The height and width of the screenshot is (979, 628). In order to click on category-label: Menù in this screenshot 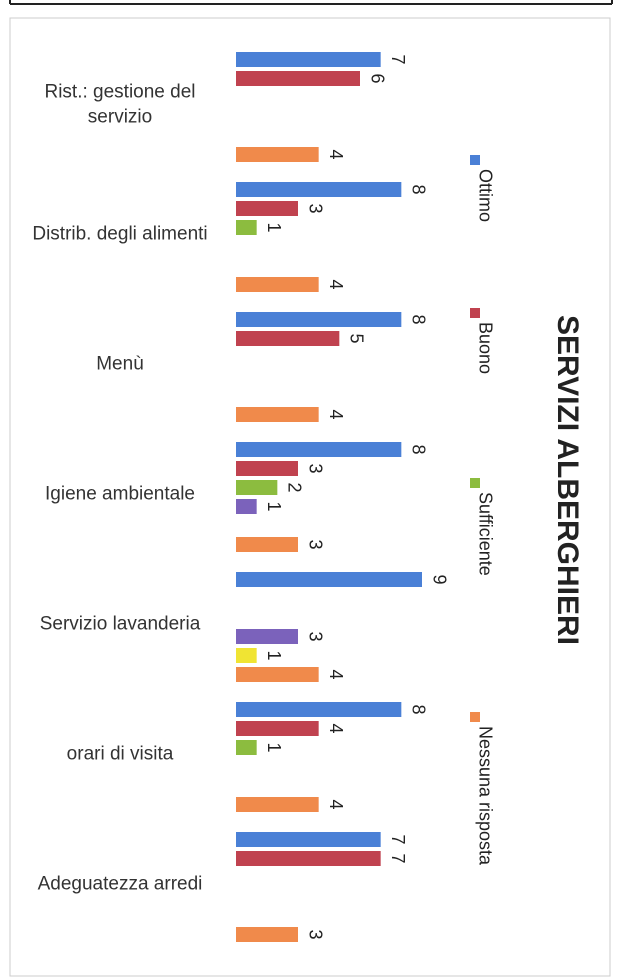, I will do `click(120, 364)`.